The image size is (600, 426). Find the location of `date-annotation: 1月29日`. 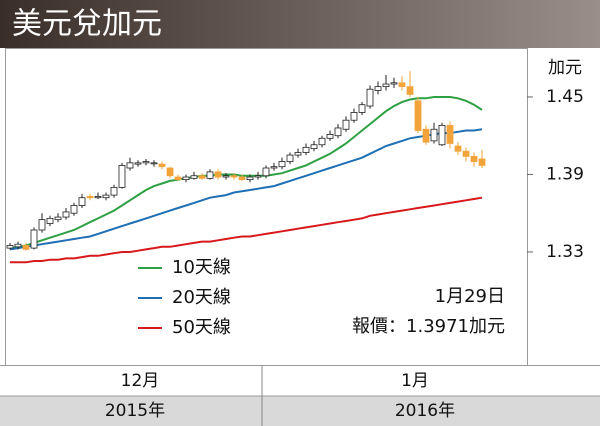

date-annotation: 1月29日 is located at coordinates (470, 296).